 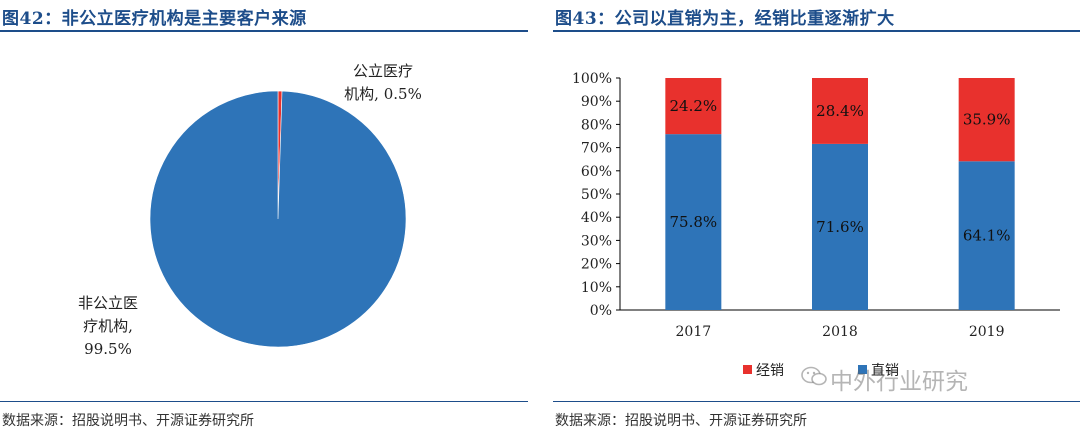 I want to click on figure-43-title: 图43：公司以直销为主，经销比重逐渐扩大, so click(x=725, y=19).